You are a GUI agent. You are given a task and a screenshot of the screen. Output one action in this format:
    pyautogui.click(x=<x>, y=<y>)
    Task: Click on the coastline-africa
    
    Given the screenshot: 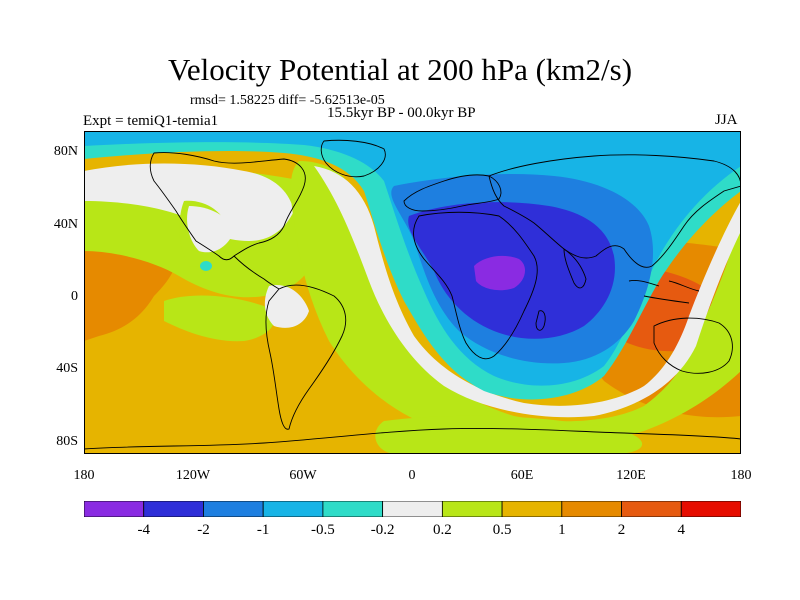 What is the action you would take?
    pyautogui.click(x=475, y=285)
    